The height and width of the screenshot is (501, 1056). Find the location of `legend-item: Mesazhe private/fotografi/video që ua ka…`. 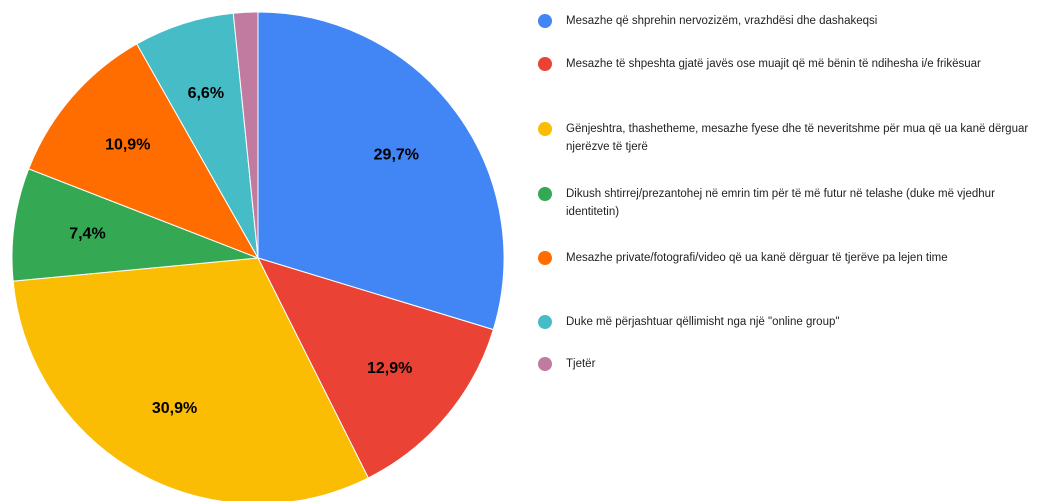

legend-item: Mesazhe private/fotografi/video që ua ka… is located at coordinates (793, 258).